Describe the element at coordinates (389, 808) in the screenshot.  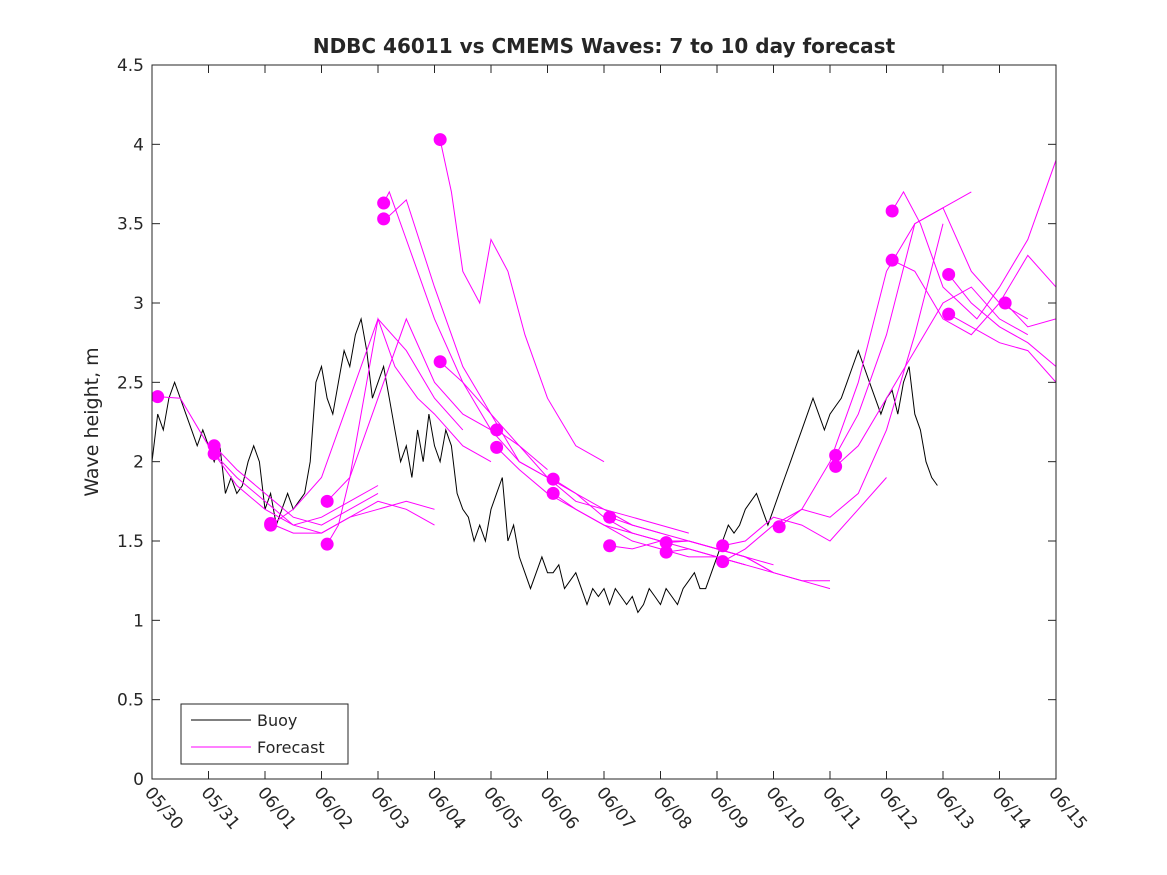
I see `x-tick-label: 06/03` at that location.